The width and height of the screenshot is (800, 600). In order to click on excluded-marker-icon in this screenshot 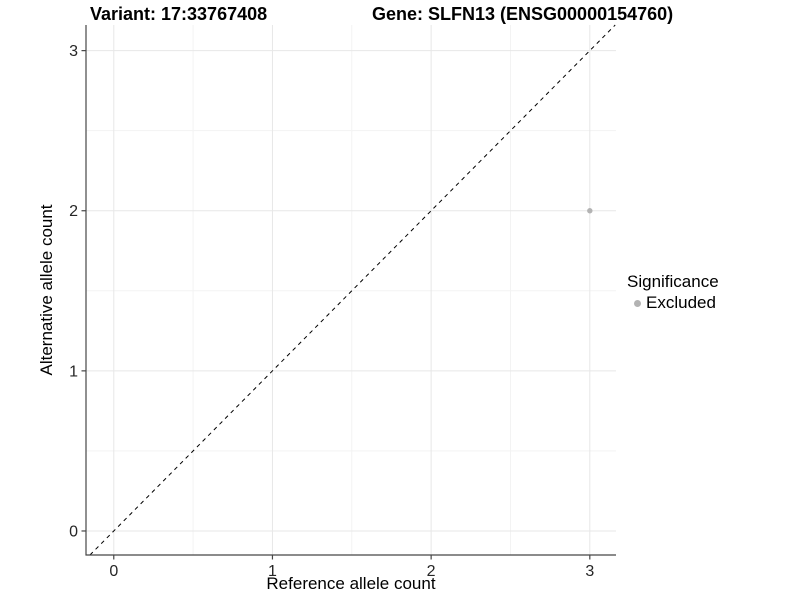, I will do `click(637, 303)`.